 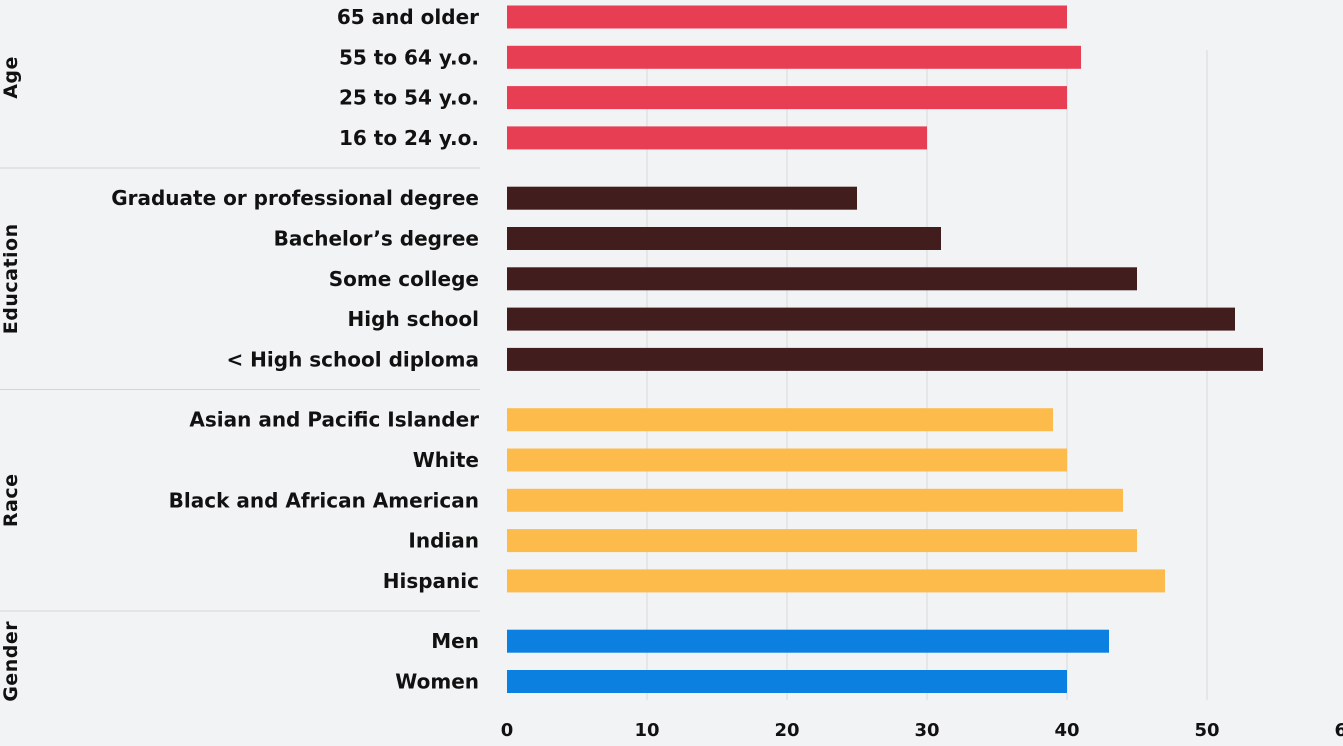 What do you see at coordinates (431, 581) in the screenshot?
I see `category-label: Hispanic` at bounding box center [431, 581].